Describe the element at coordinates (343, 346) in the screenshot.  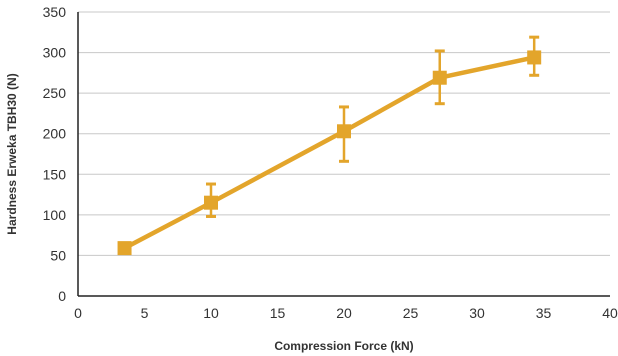
I see `x-axis-title: Compression Force (kN)` at that location.